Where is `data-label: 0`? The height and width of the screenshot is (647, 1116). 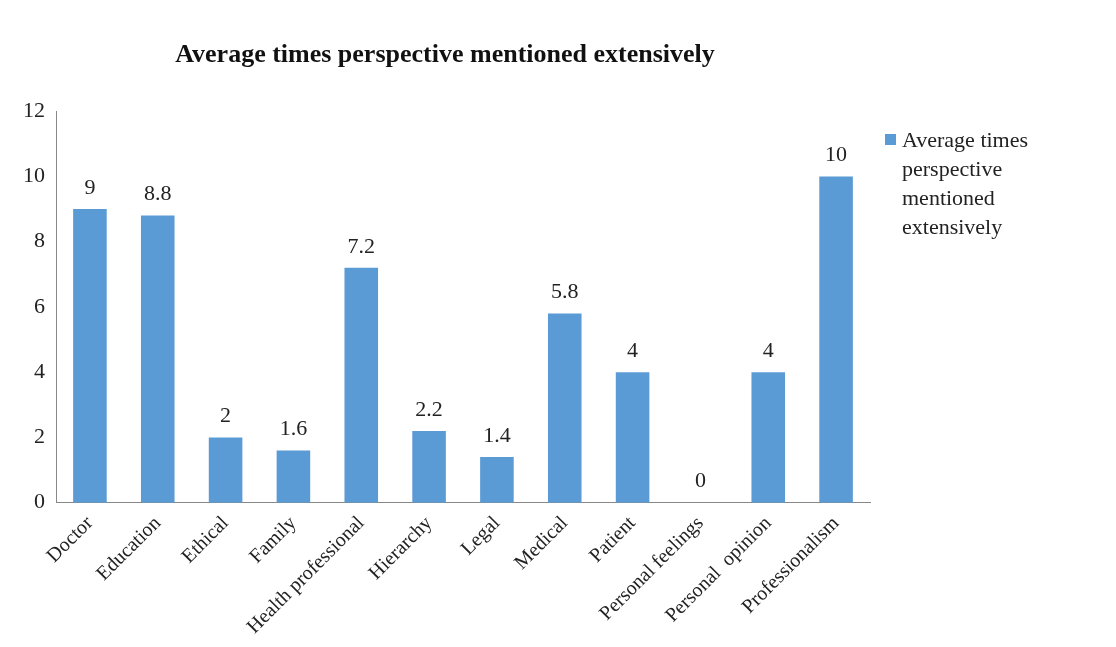
data-label: 0 is located at coordinates (700, 480).